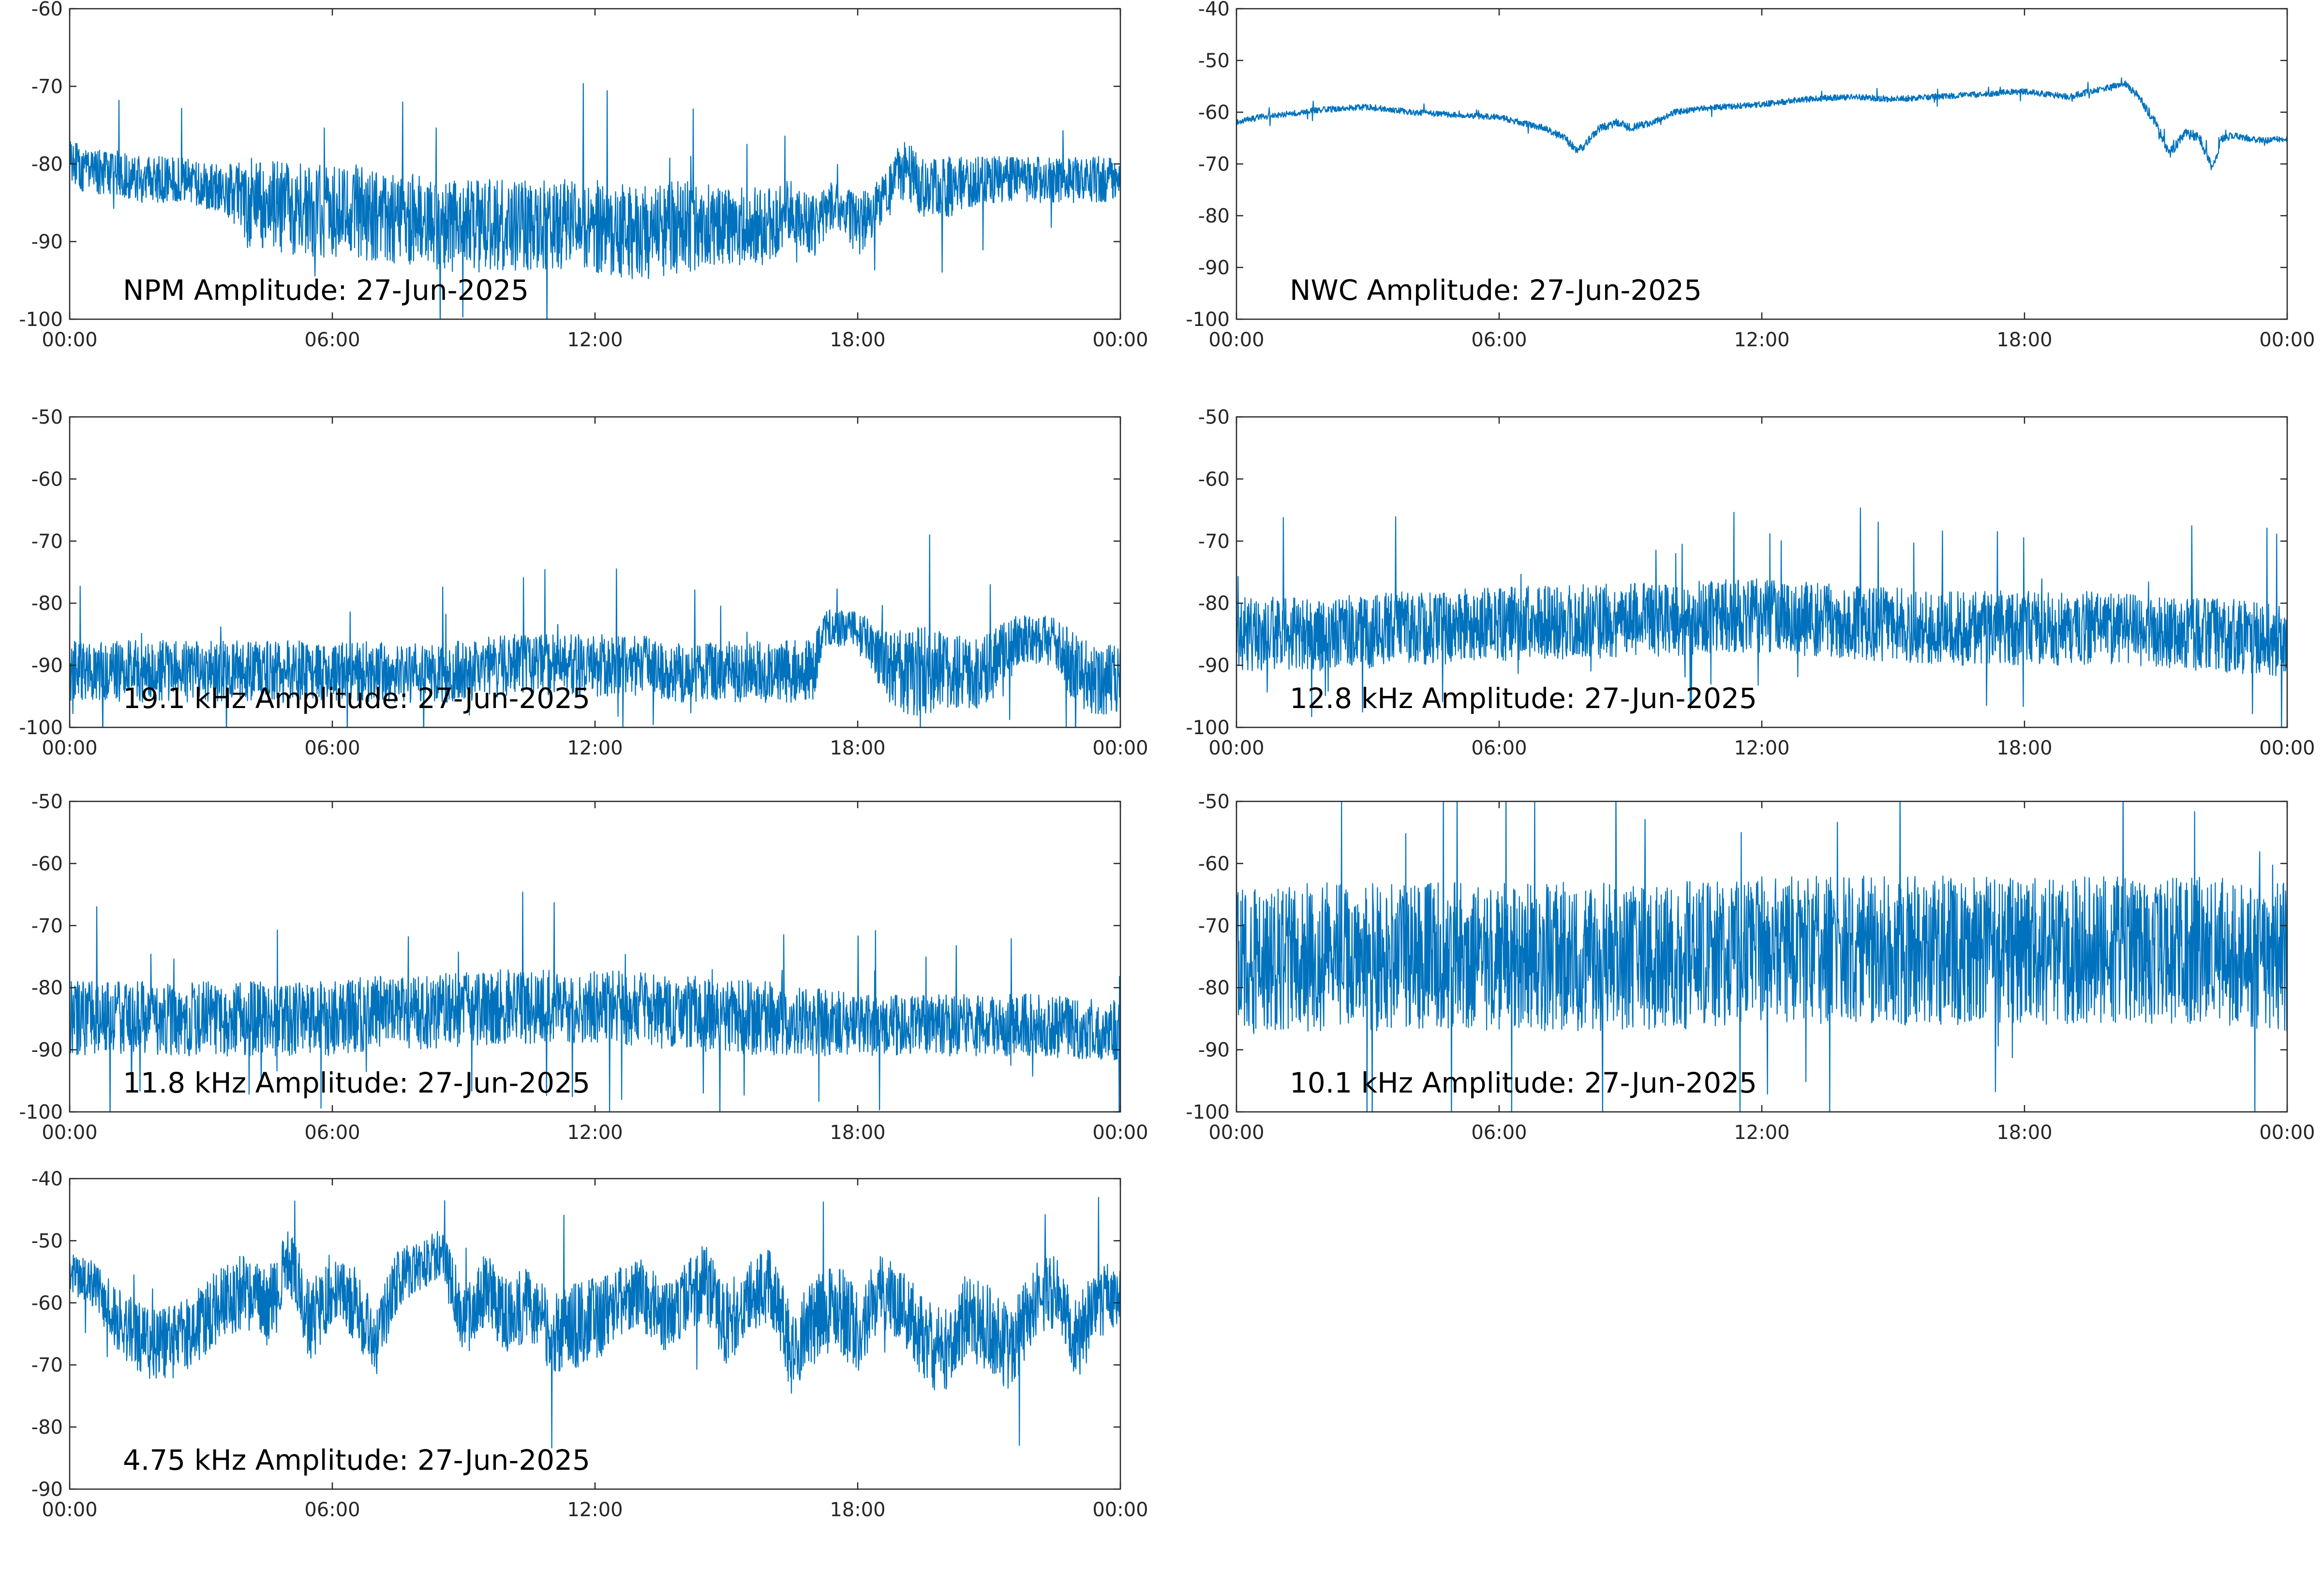 Image resolution: width=2322 pixels, height=1596 pixels. What do you see at coordinates (1523, 698) in the screenshot?
I see `panel-title: 12.8 kHz Amplitude: 27-Jun-2025` at bounding box center [1523, 698].